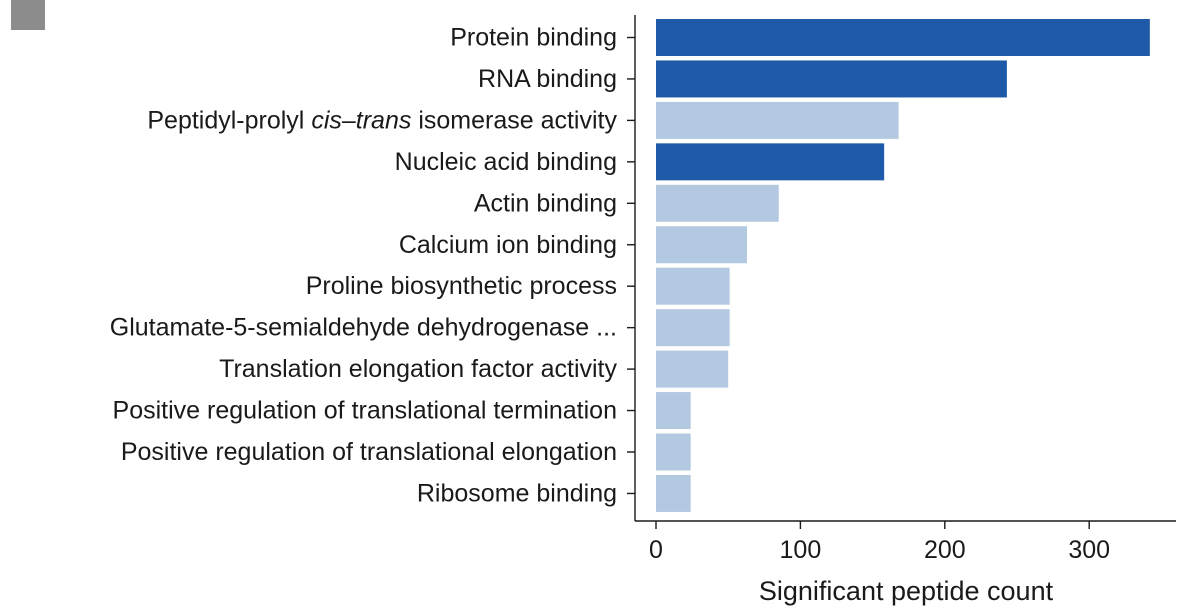 The width and height of the screenshot is (1189, 613). What do you see at coordinates (28, 15) in the screenshot?
I see `panel-label-tab` at bounding box center [28, 15].